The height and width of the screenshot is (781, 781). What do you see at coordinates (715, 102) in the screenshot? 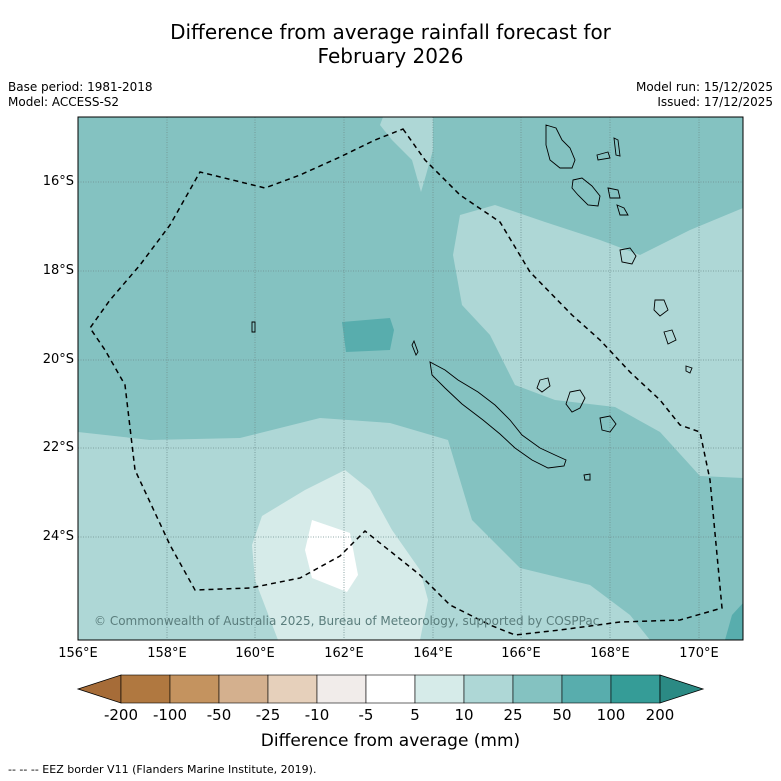
I see `issued-date: Issued: 17/12/2025` at bounding box center [715, 102].